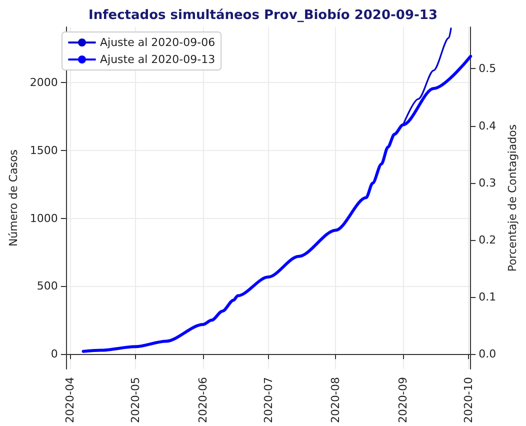 The image size is (526, 426). I want to click on line-series, so click(427, 77).